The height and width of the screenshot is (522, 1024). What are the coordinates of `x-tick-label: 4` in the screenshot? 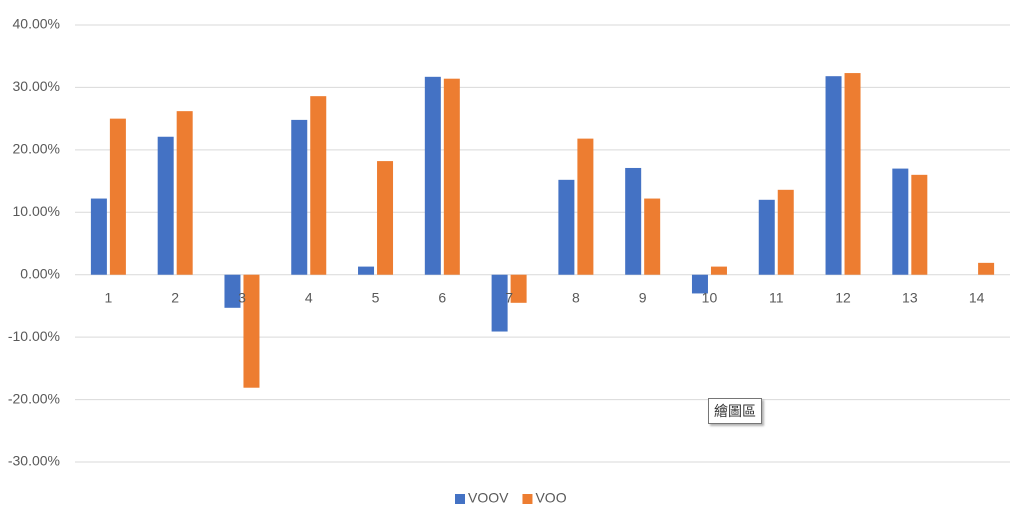 It's located at (309, 297).